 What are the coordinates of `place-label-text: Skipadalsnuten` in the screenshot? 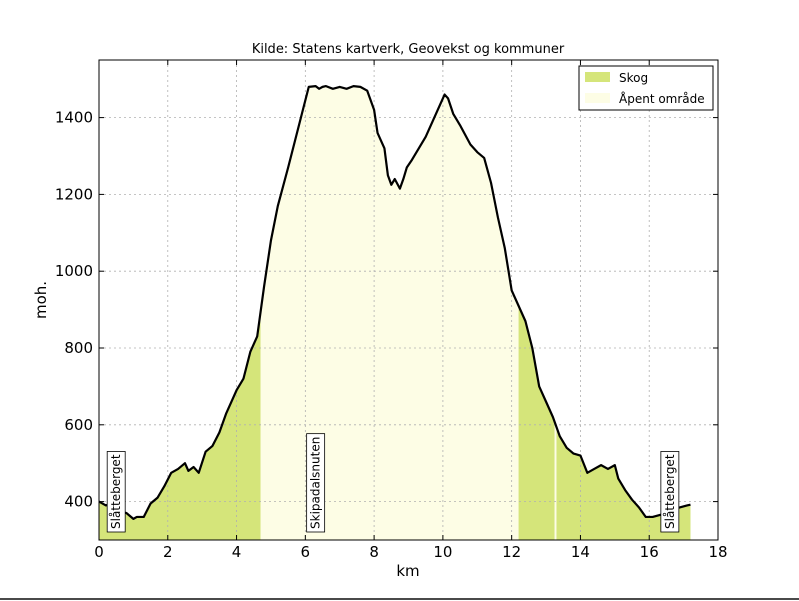 It's located at (316, 483).